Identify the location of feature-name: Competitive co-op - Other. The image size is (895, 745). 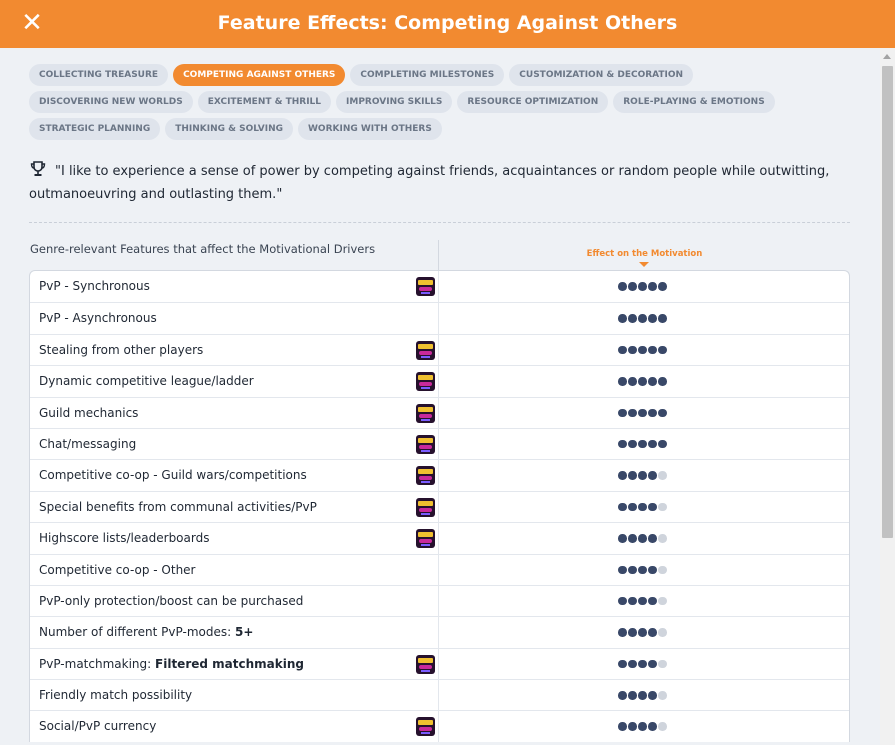
(117, 570).